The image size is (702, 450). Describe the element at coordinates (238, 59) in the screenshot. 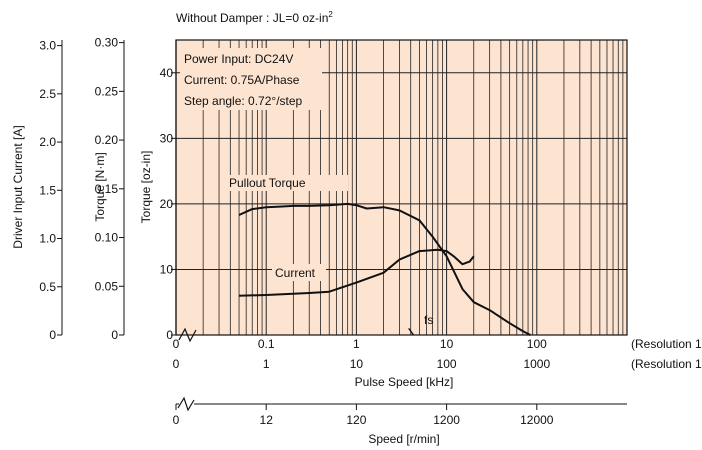

I see `annotation-power-input: Power Input: DC24V` at that location.